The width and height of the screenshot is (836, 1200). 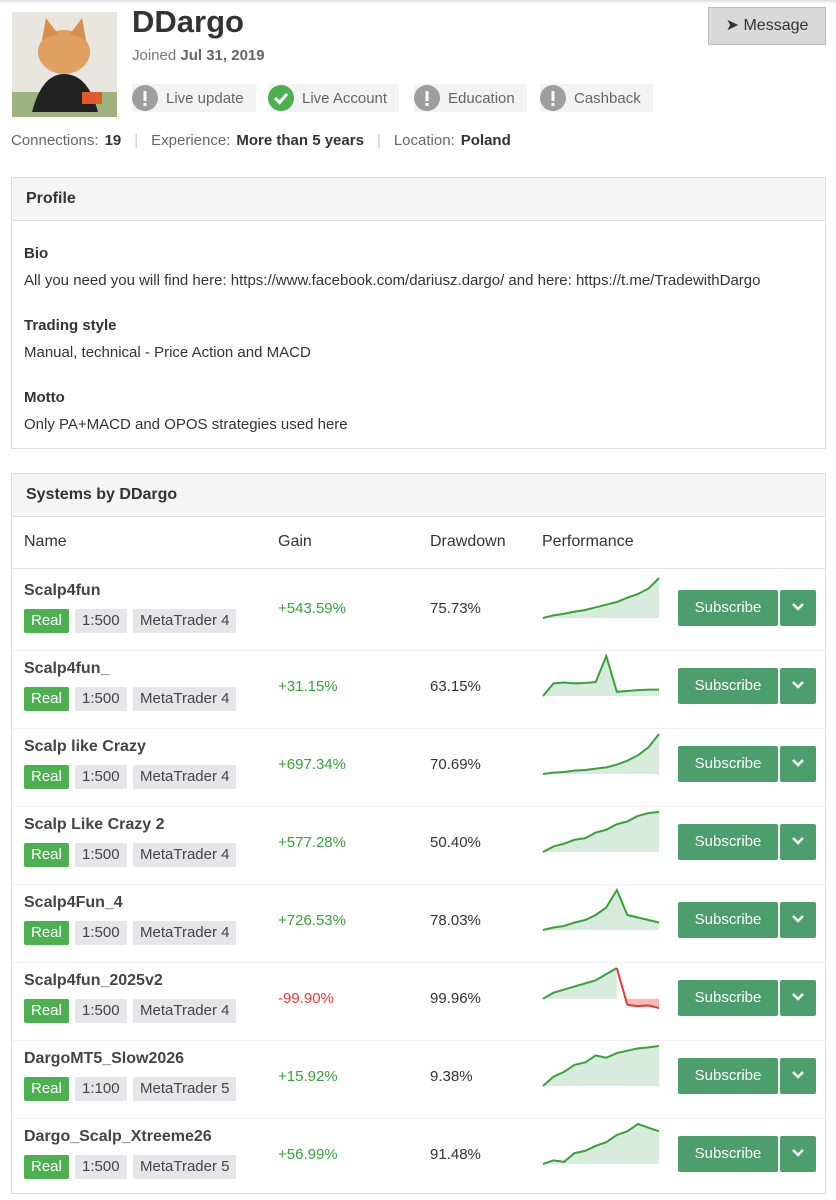 What do you see at coordinates (312, 842) in the screenshot?
I see `gain: +577.28%` at bounding box center [312, 842].